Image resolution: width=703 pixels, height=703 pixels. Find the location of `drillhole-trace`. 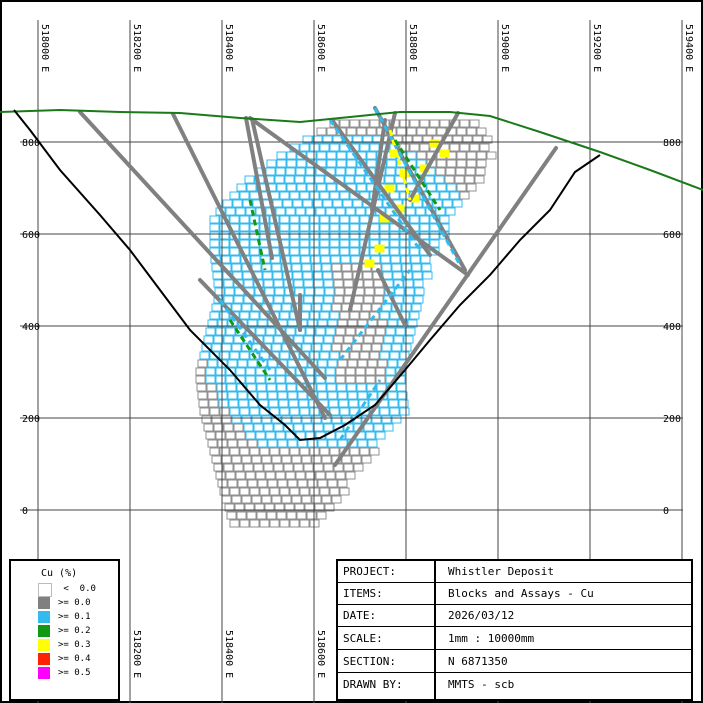

drillhole-trace is located at coordinates (378, 165).